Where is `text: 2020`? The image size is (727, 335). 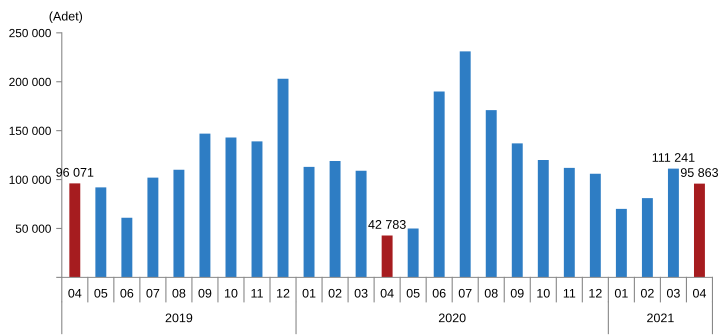 text: 2020 is located at coordinates (452, 317).